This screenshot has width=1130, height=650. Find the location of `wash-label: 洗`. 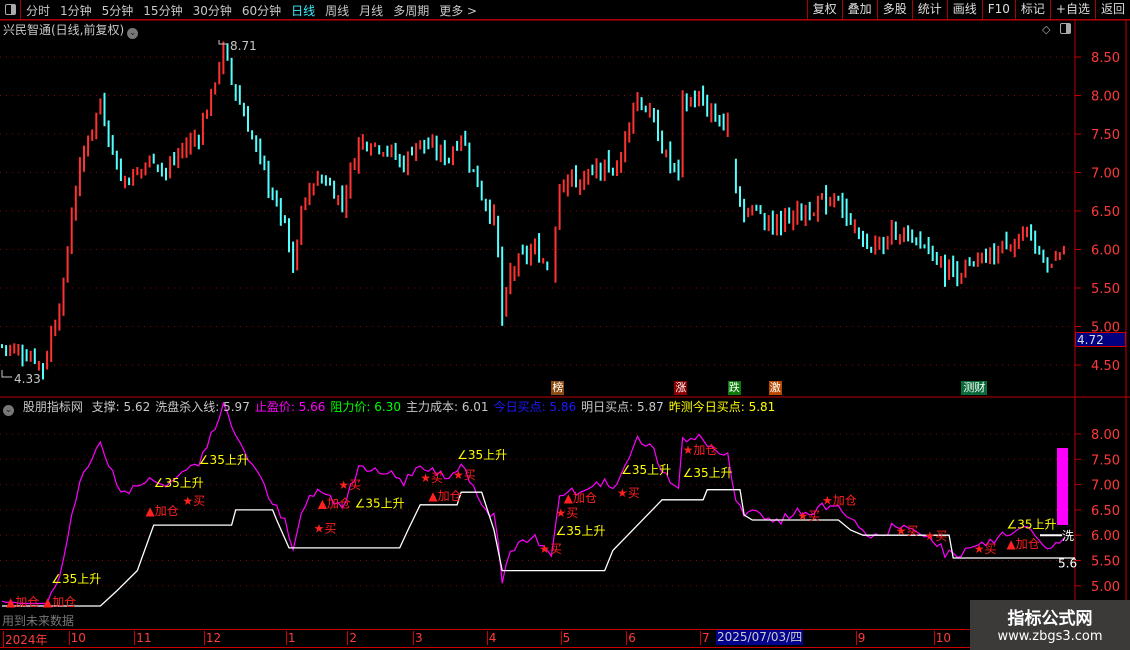

wash-label: 洗 is located at coordinates (1068, 536).